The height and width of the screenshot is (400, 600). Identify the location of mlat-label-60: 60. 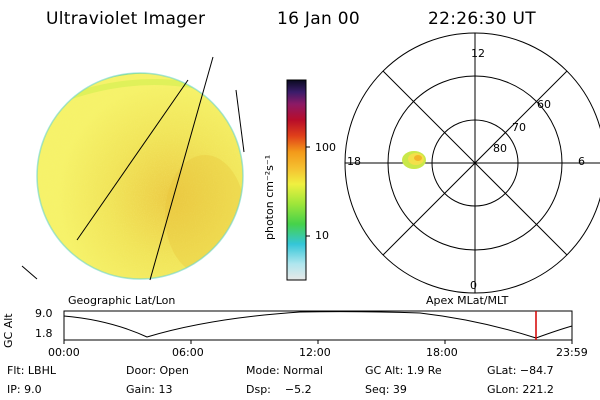
(544, 104).